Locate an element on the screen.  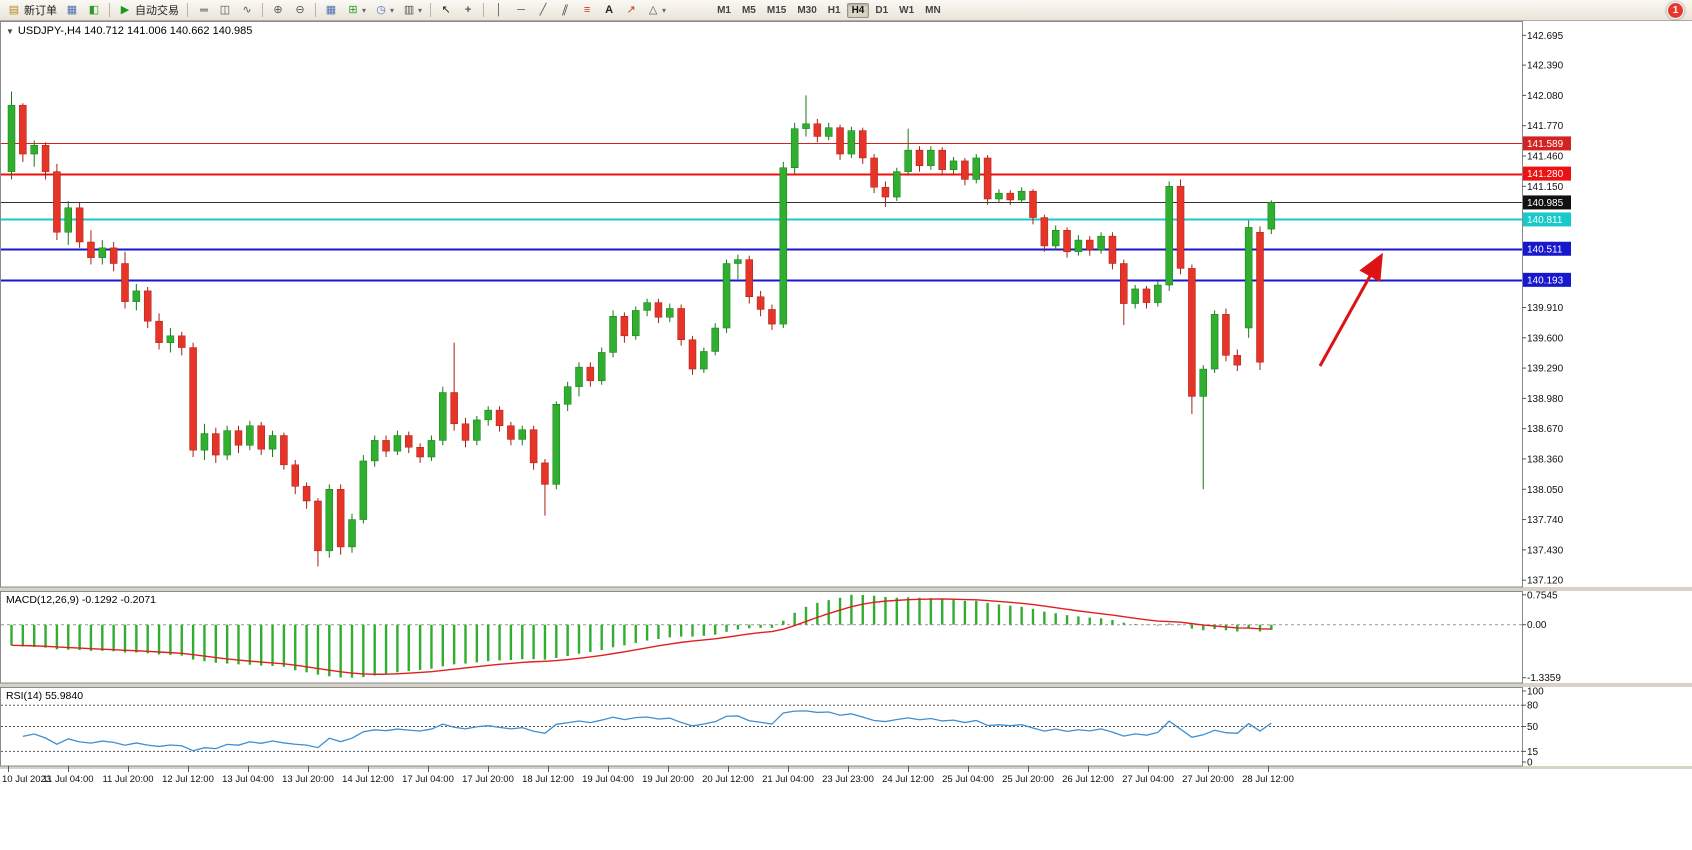
shapes-button: △ ▾ is located at coordinates (656, 10).